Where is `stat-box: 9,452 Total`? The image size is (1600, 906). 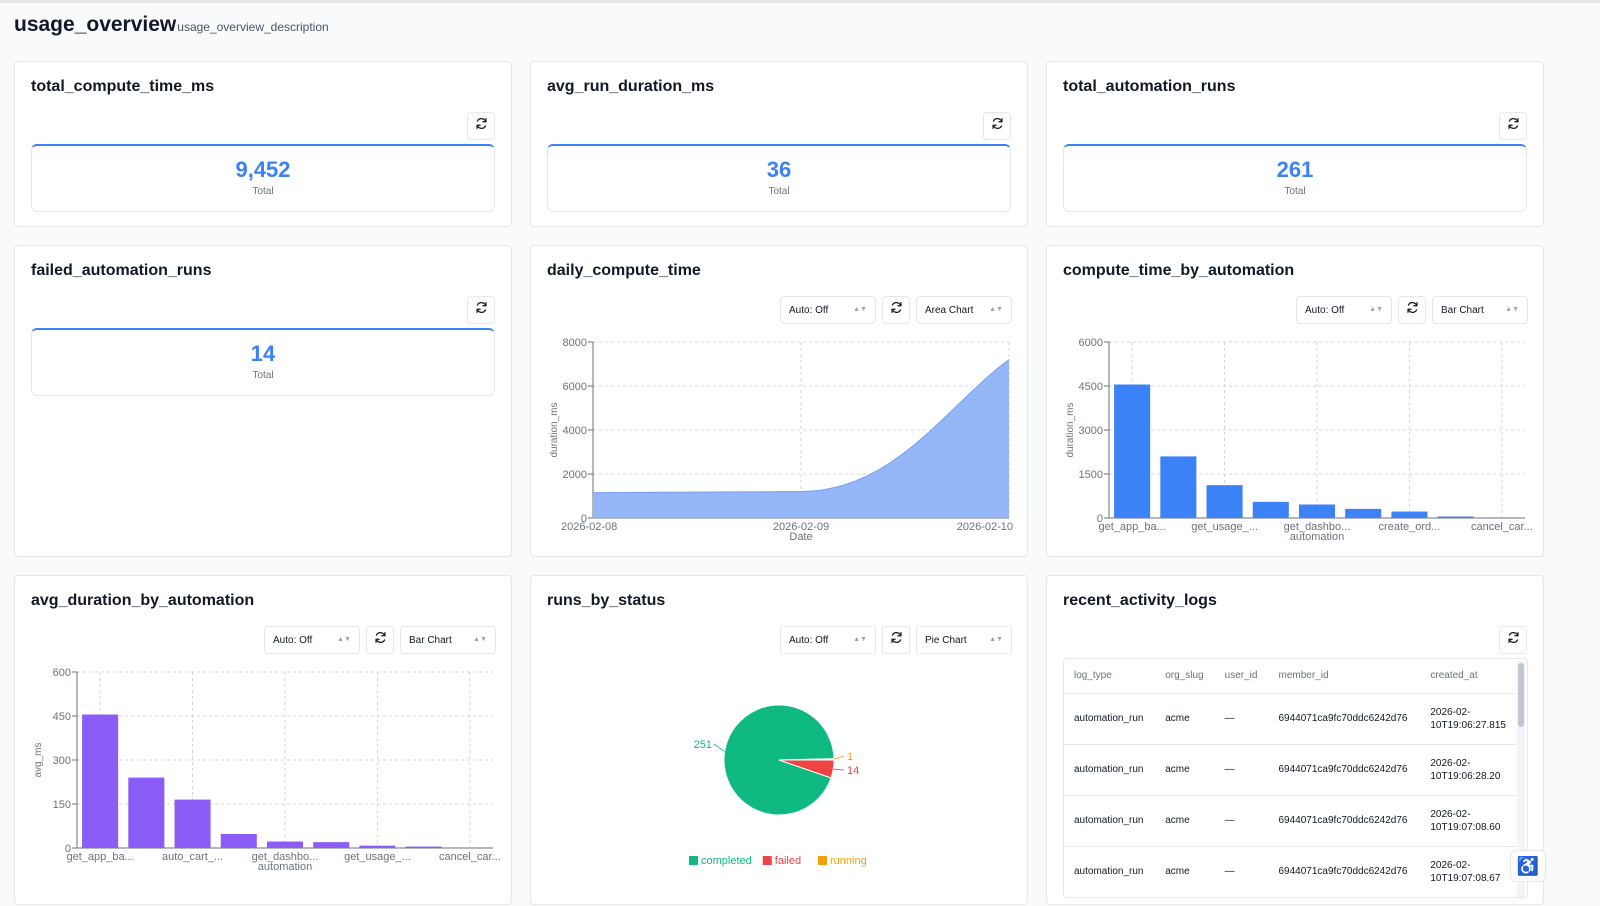
stat-box: 9,452 Total is located at coordinates (263, 178).